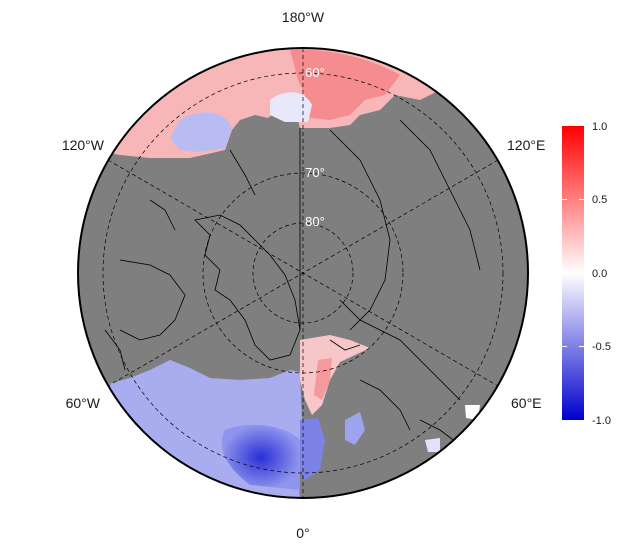  I want to click on anomaly-baltic-blue, so click(355, 428).